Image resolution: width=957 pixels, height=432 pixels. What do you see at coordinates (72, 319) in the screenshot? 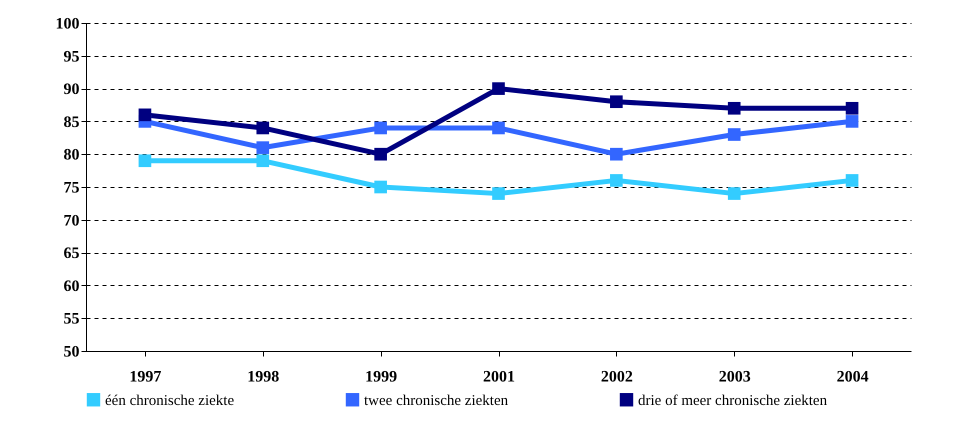
I see `y-tick-label: 55` at bounding box center [72, 319].